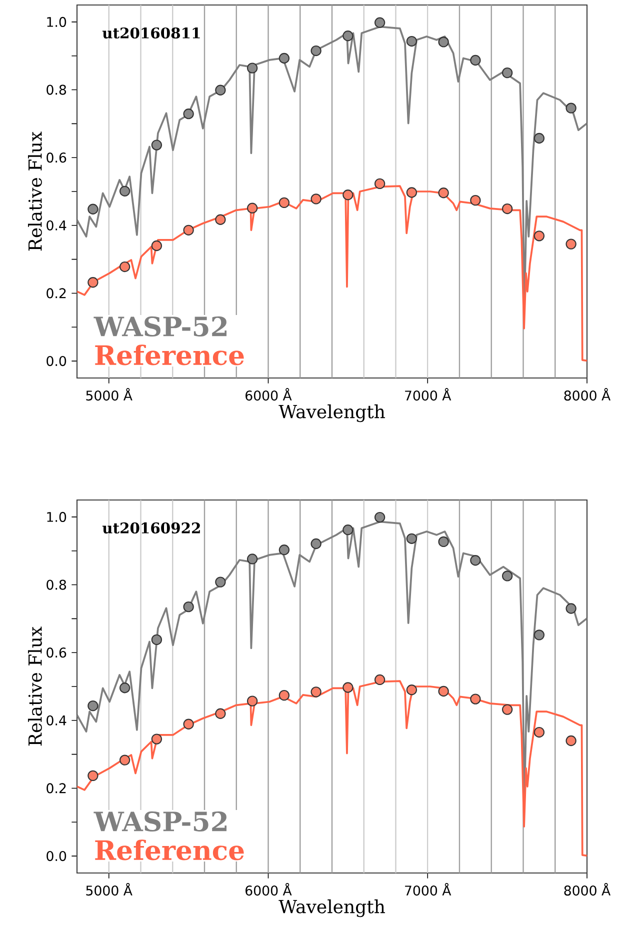 The image size is (630, 926). What do you see at coordinates (151, 33) in the screenshot?
I see `annotation: ut20160811` at bounding box center [151, 33].